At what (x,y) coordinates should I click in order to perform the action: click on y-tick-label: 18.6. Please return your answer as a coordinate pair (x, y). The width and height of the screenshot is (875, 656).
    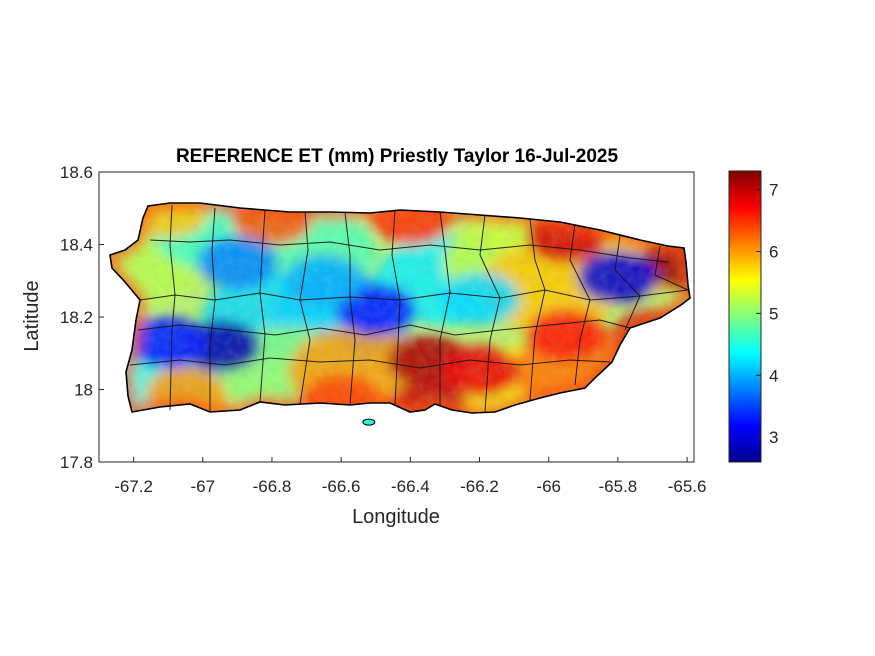
    Looking at the image, I should click on (76, 172).